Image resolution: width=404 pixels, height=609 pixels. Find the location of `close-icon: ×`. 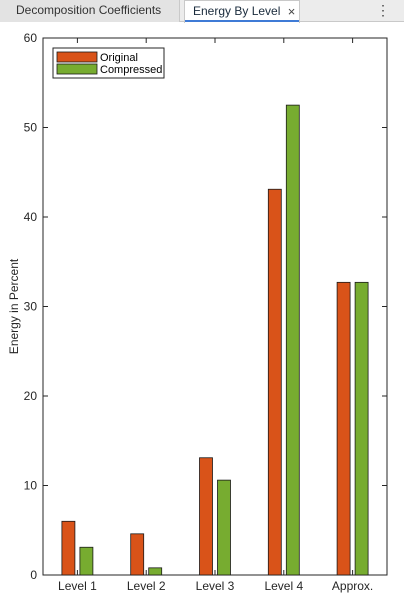

close-icon: × is located at coordinates (291, 11).